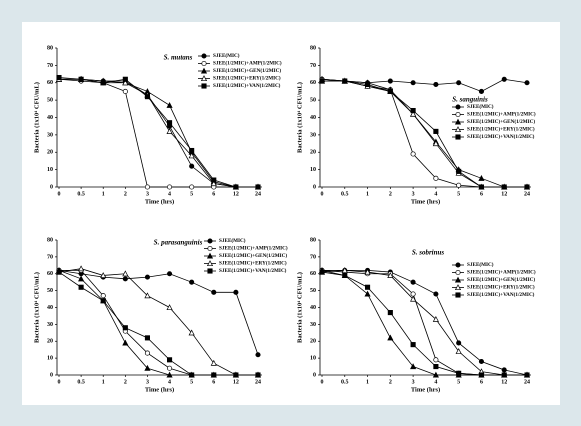 Image resolution: width=581 pixels, height=426 pixels. I want to click on y-tick-label: 30, so click(50, 325).